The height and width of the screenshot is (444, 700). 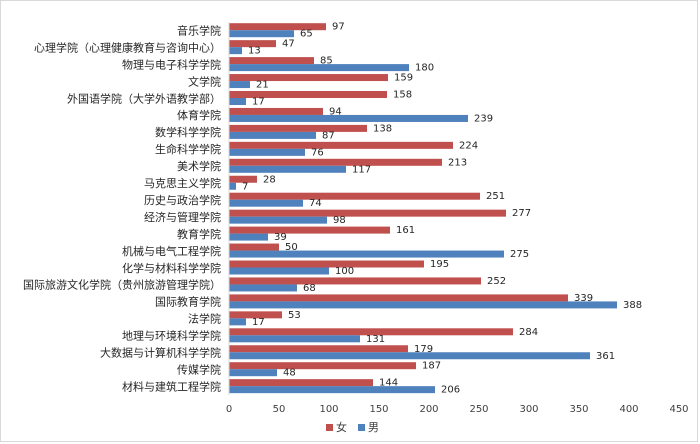 What do you see at coordinates (171, 336) in the screenshot?
I see `category-label: 地理与环境科学学院` at bounding box center [171, 336].